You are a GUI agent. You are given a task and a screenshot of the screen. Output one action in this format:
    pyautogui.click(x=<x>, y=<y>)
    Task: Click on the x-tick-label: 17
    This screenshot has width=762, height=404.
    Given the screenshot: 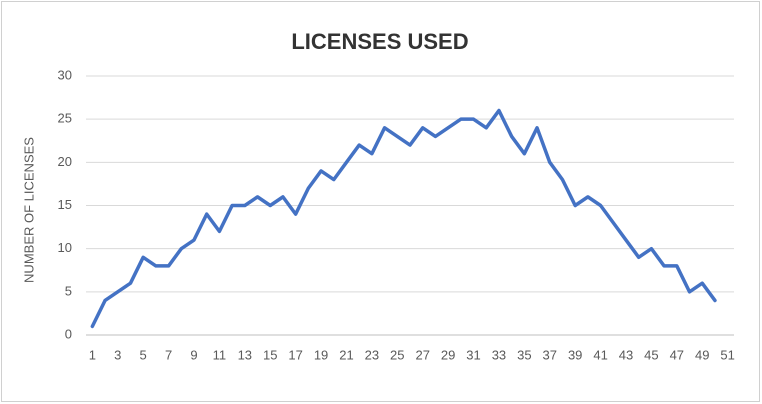 What is the action you would take?
    pyautogui.click(x=295, y=354)
    